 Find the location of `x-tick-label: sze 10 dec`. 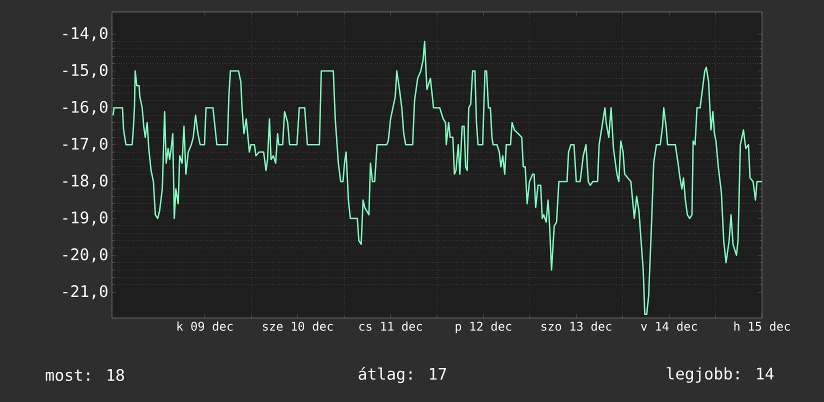

x-tick-label: sze 10 dec is located at coordinates (297, 326).